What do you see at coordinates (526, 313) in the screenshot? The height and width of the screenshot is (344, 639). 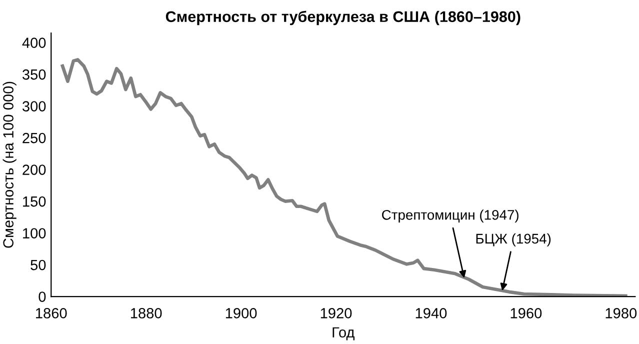 I see `x-tick-label: 1960` at bounding box center [526, 313].